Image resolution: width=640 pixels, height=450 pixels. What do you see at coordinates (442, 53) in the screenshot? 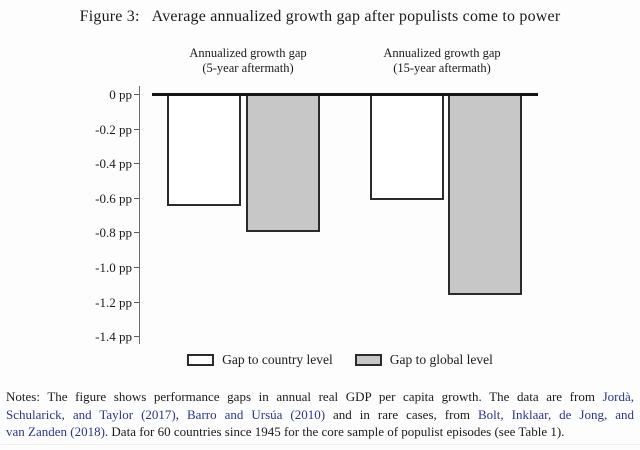
I see `group-header-15yr-line1: Annualized growth gap` at bounding box center [442, 53].